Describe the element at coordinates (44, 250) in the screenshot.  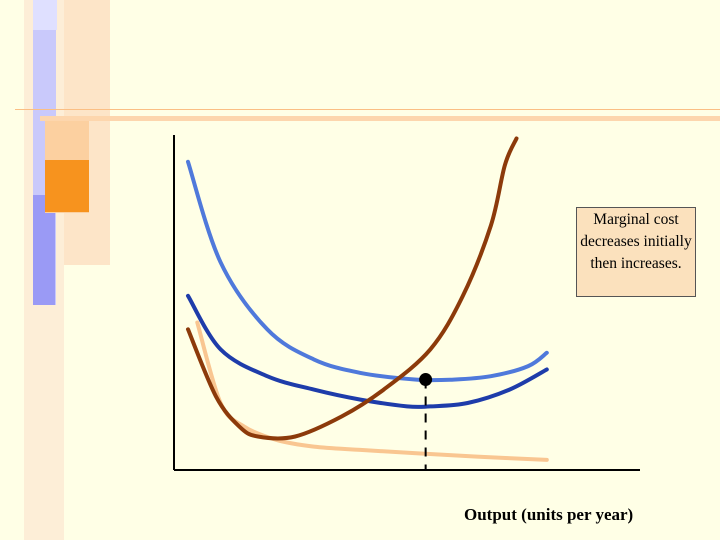
I see `decor-bar-blue-strong` at that location.